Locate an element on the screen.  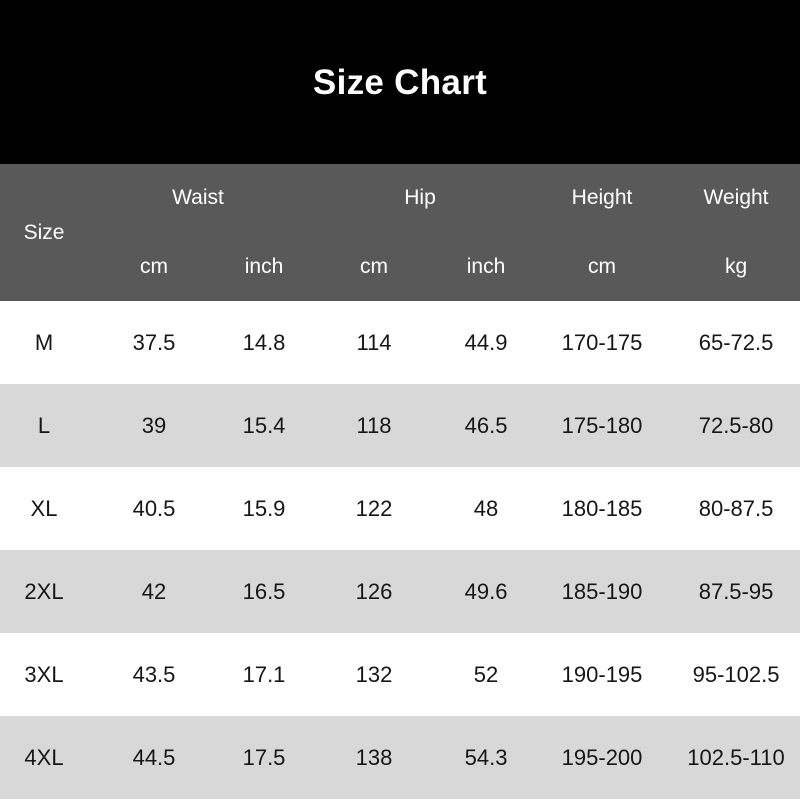
column-header-weight-kg: kg is located at coordinates (736, 266).